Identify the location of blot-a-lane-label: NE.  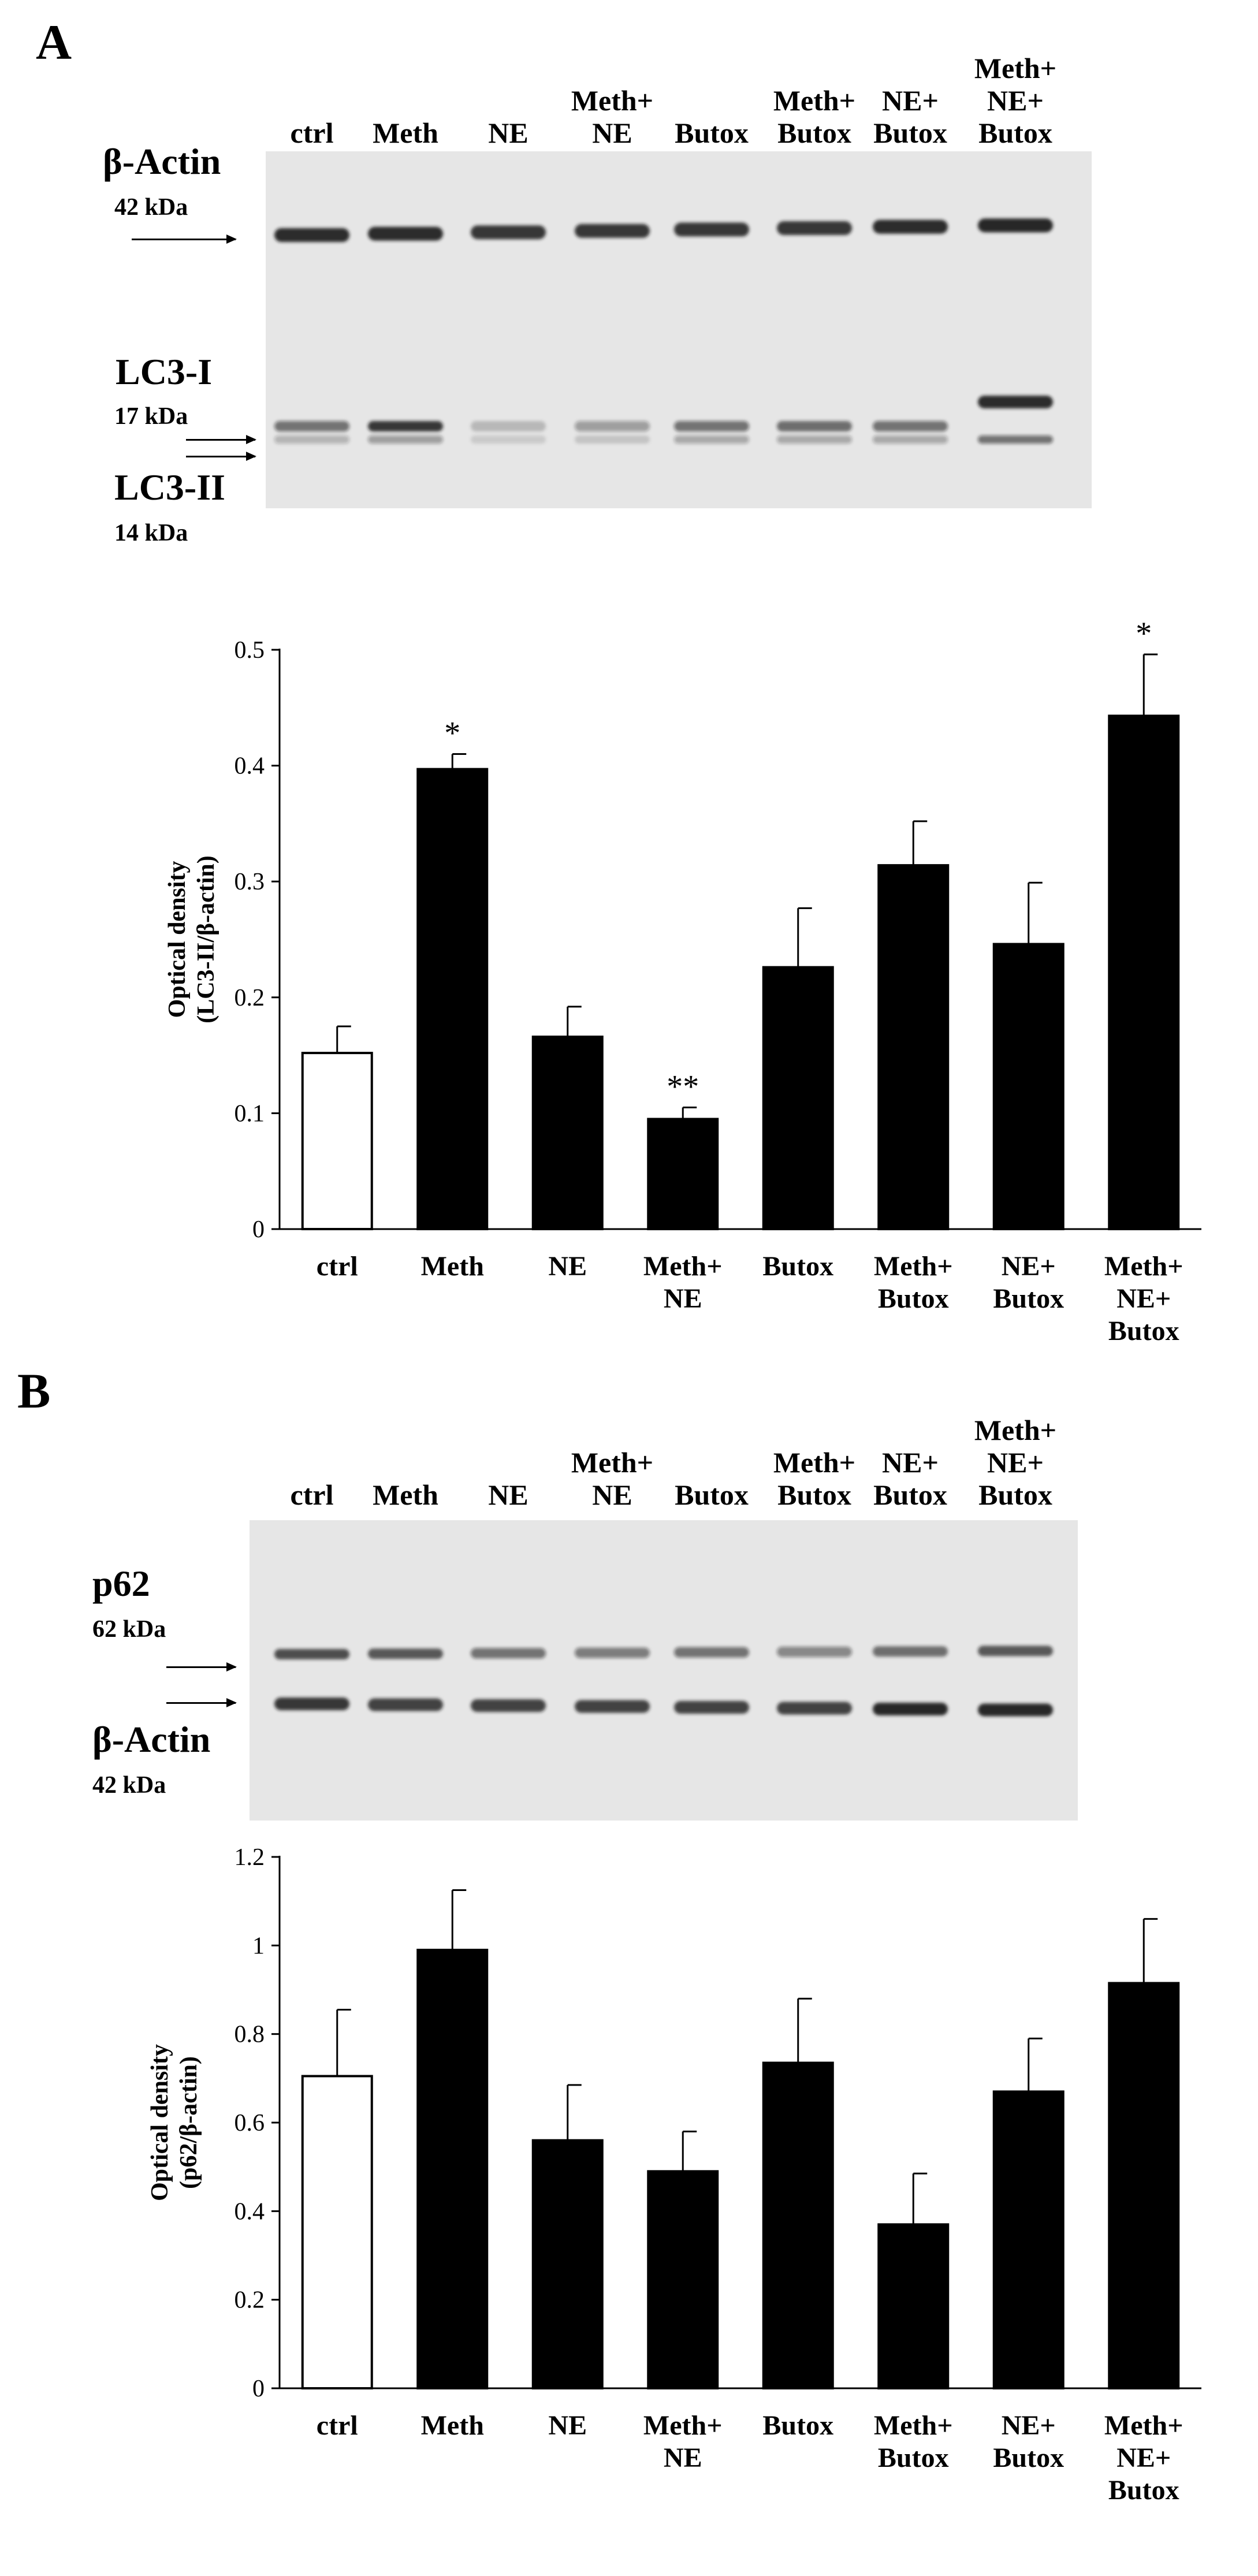
(508, 133).